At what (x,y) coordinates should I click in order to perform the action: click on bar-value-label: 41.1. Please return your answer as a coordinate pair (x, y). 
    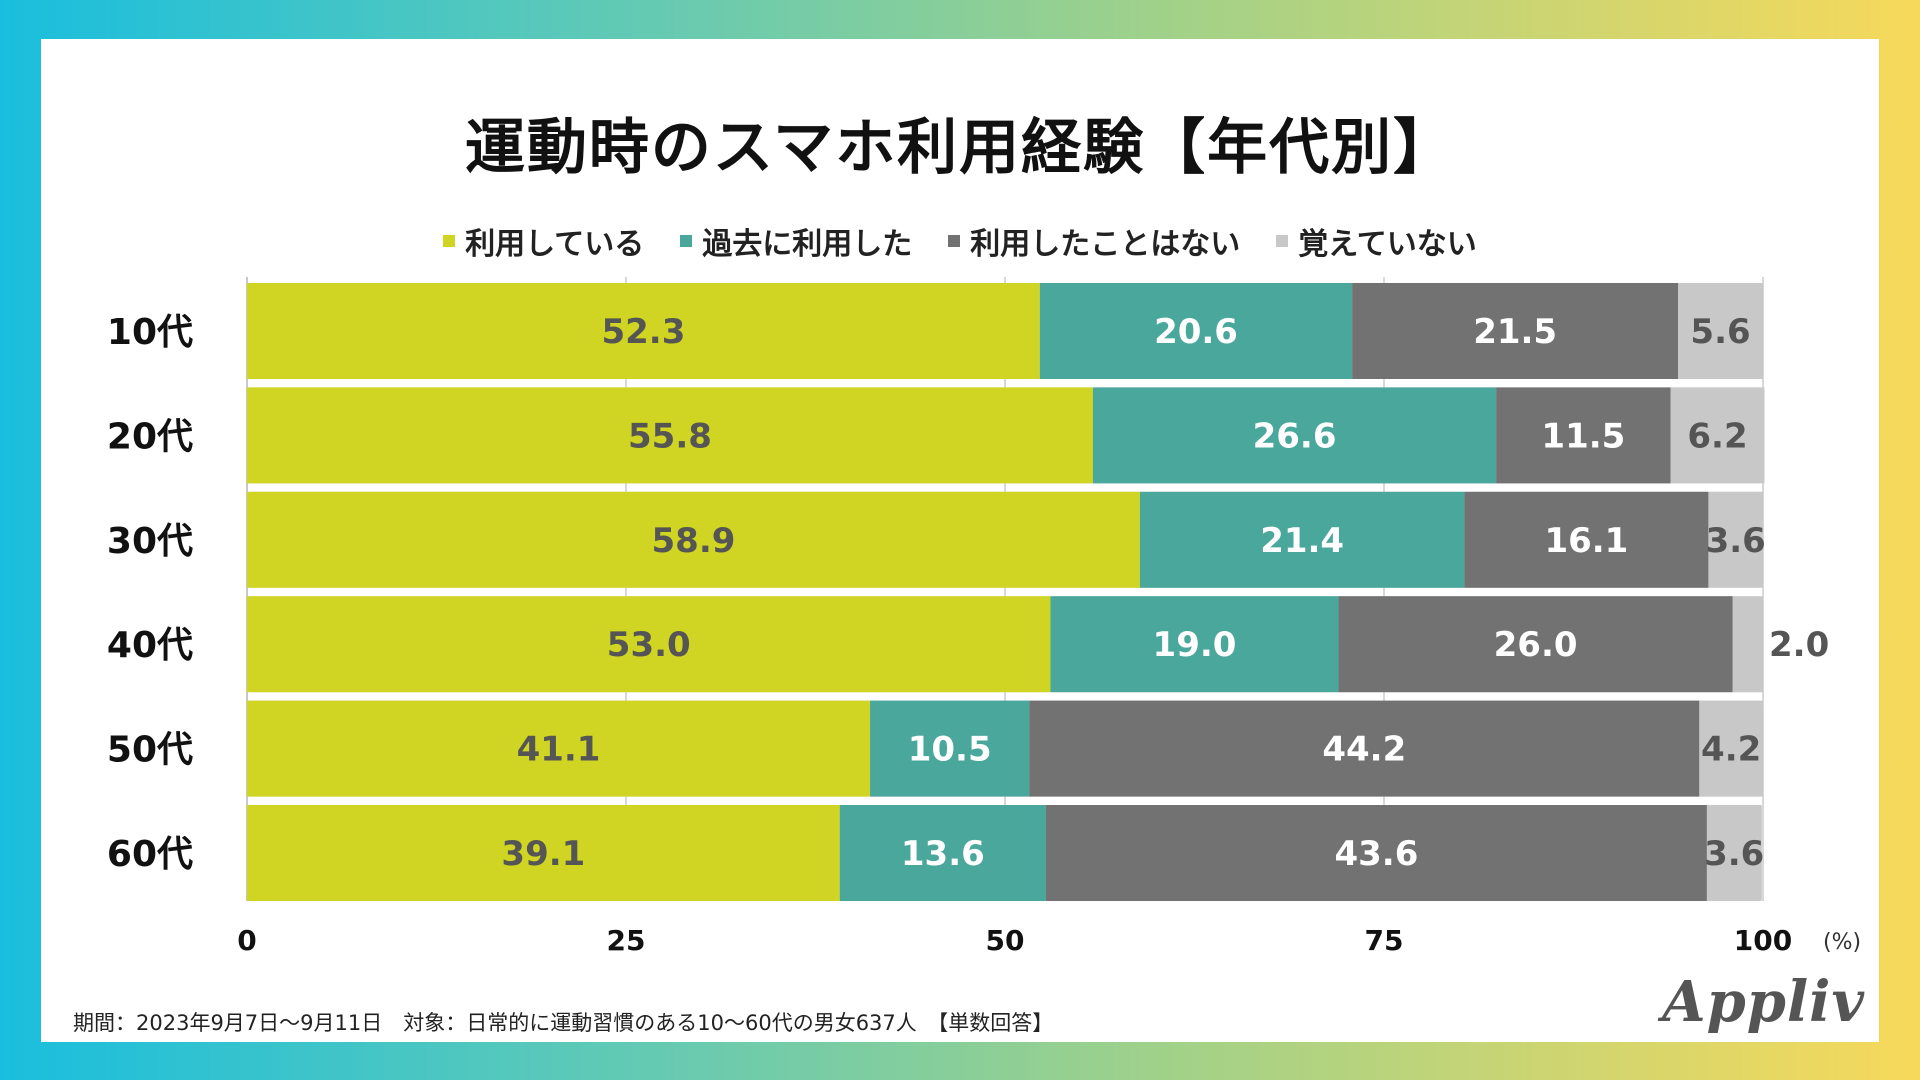
    Looking at the image, I should click on (559, 750).